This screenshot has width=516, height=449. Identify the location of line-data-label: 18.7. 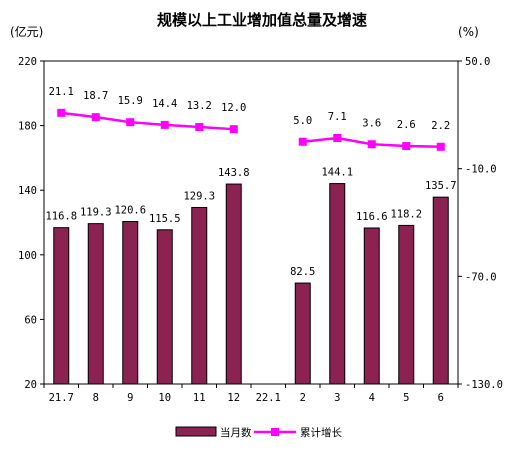
(95, 96).